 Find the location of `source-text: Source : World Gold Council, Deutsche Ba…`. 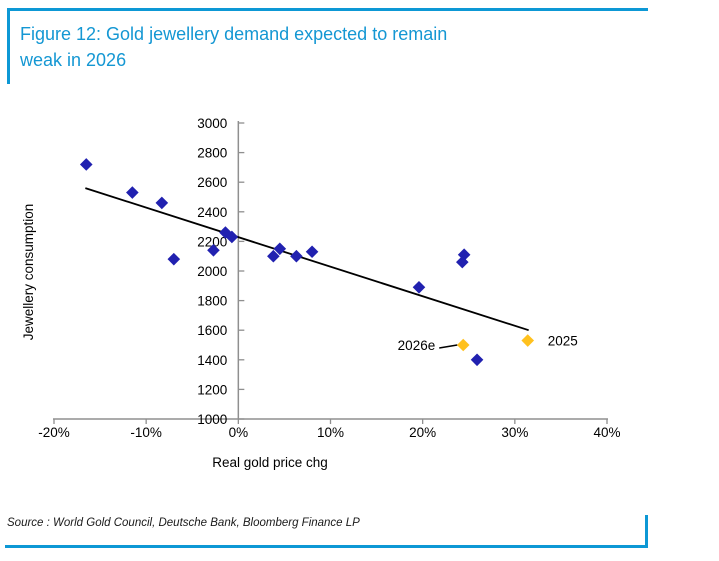

source-text: Source : World Gold Council, Deutsche Ba… is located at coordinates (183, 523).